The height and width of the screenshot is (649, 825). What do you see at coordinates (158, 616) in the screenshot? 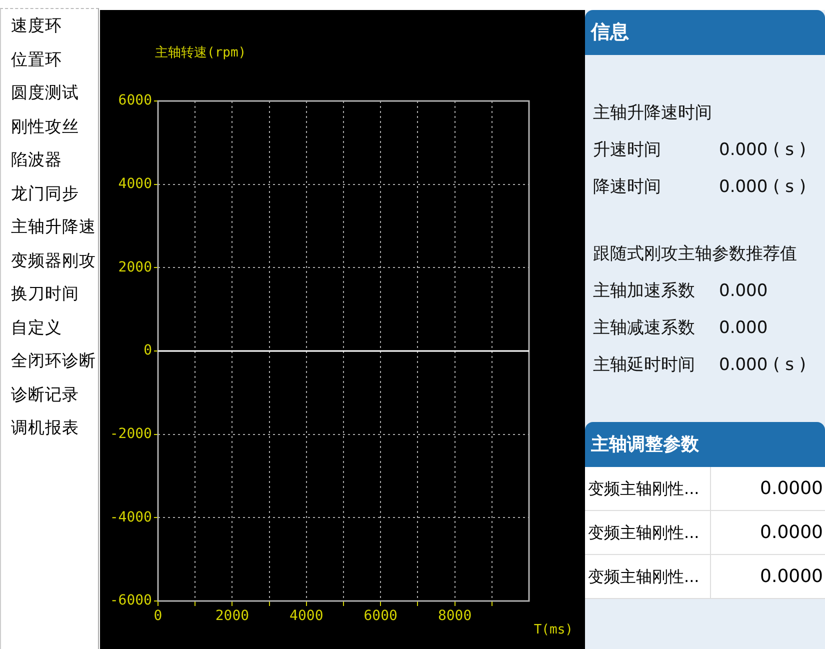
I see `x-tick-label: 0` at bounding box center [158, 616].